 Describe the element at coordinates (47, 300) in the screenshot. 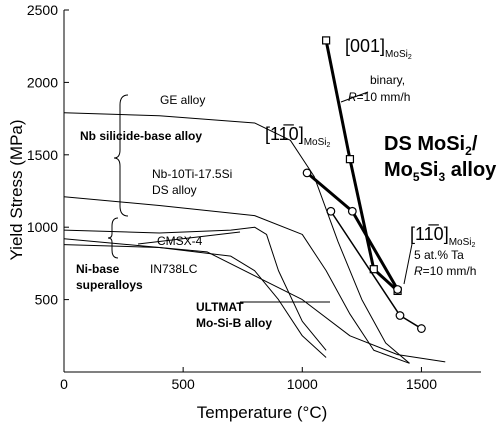

I see `y-tick-label: 500` at that location.